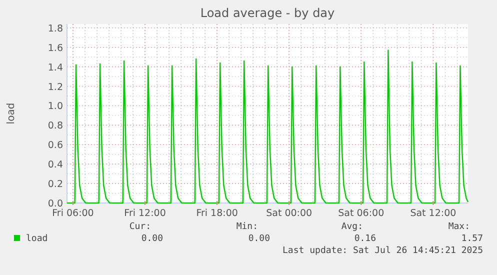 The image size is (497, 275). Describe the element at coordinates (55, 204) in the screenshot. I see `y-tick-label: 0.0` at that location.